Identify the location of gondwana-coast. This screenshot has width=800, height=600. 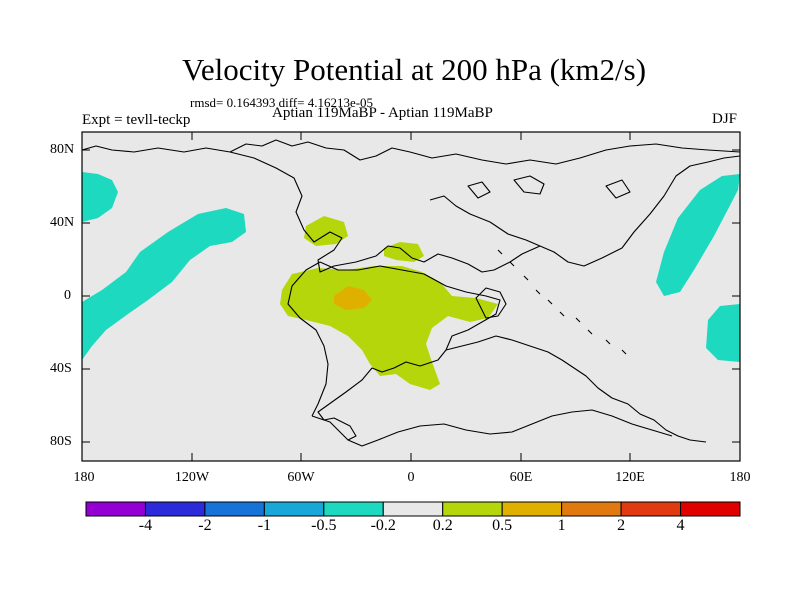
(409, 351).